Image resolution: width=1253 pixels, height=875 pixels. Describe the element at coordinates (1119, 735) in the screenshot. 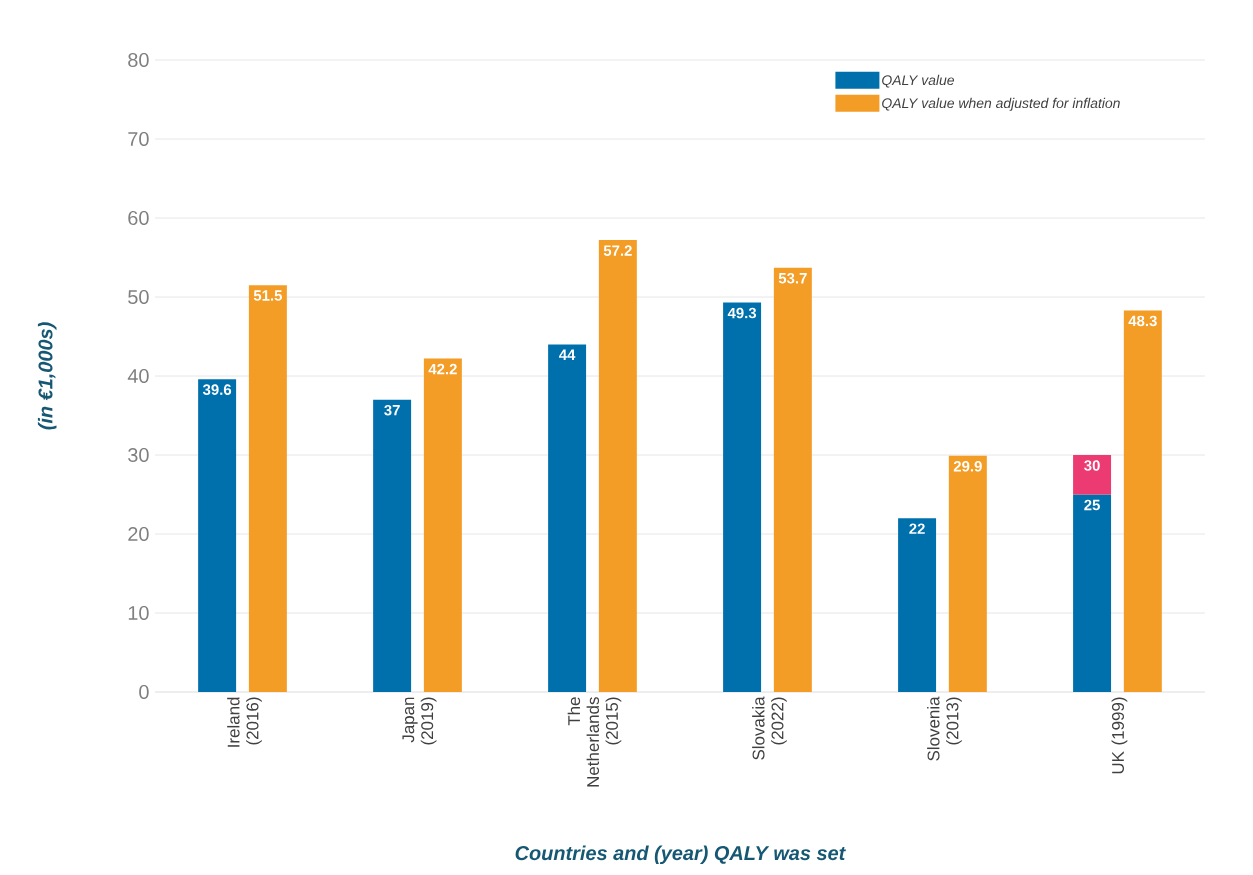

I see `x-tick-label: UK (1999)` at that location.